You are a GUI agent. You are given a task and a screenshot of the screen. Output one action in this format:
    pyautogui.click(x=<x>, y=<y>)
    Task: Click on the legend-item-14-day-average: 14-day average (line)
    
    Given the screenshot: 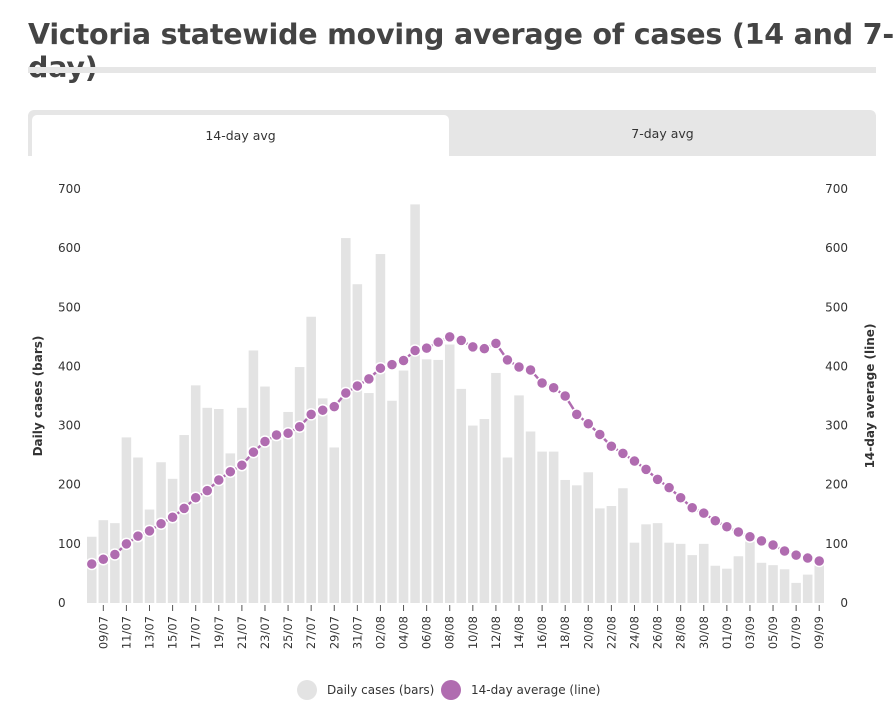 What is the action you would take?
    pyautogui.click(x=520, y=690)
    